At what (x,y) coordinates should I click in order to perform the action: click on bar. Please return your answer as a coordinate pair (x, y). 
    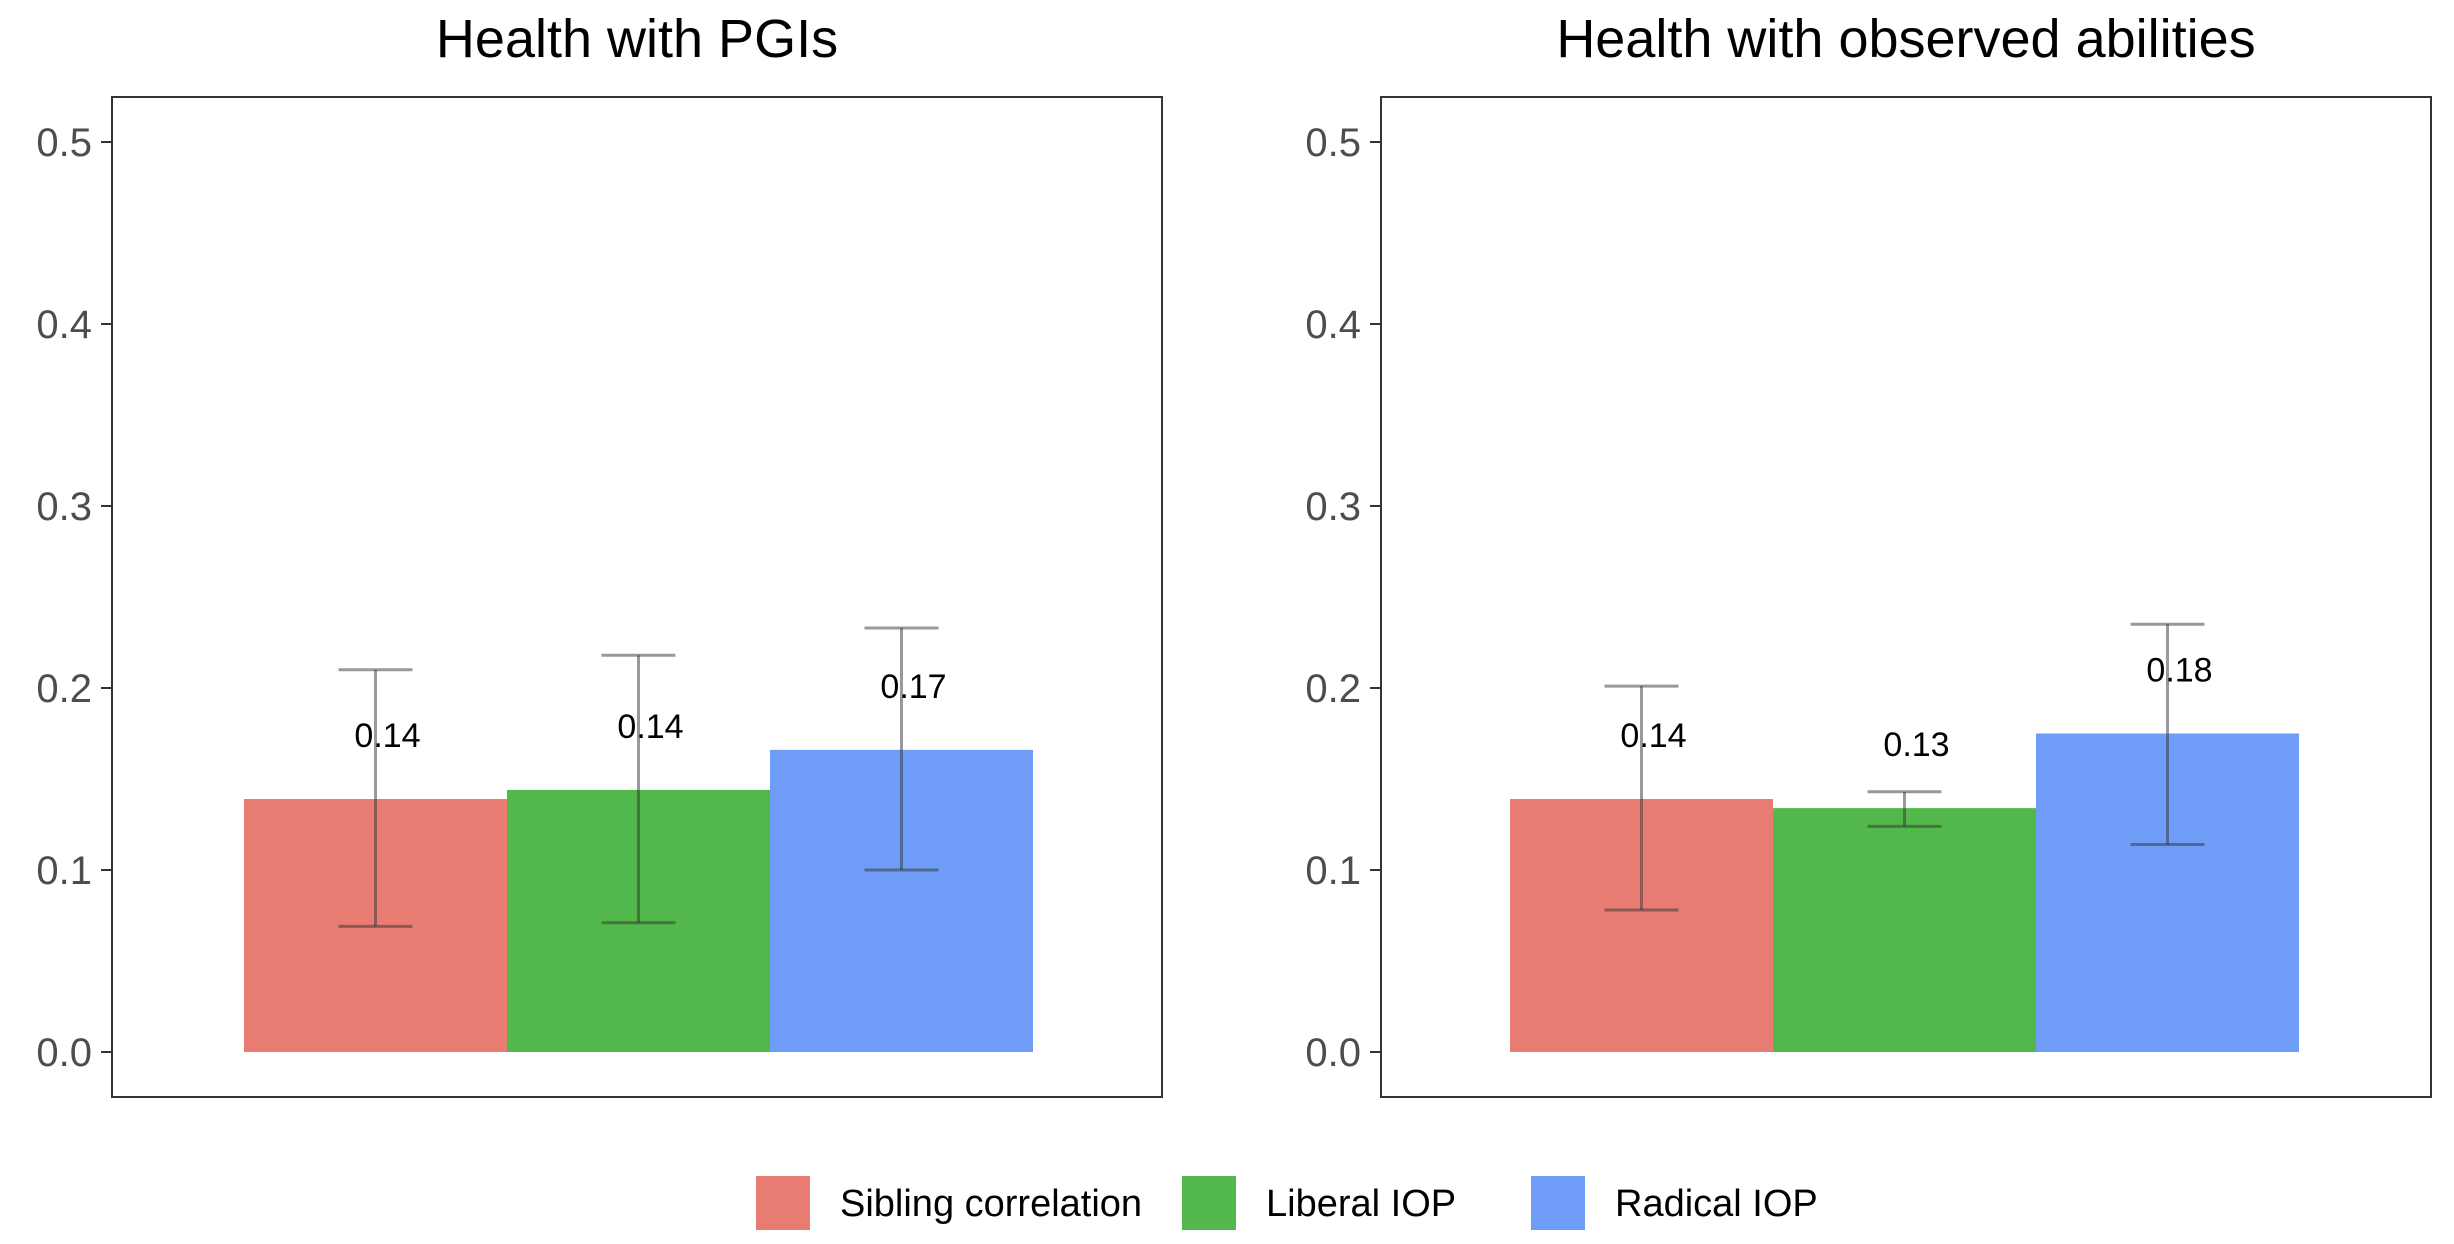
    Looking at the image, I should click on (1904, 930).